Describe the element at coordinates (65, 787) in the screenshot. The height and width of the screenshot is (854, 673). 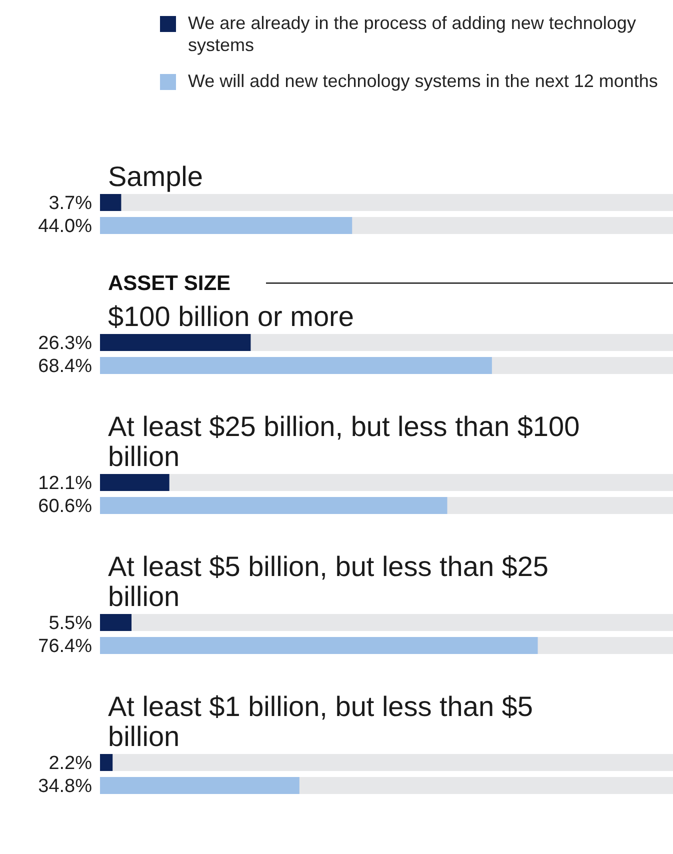
I see `data-label: 34.8%` at that location.